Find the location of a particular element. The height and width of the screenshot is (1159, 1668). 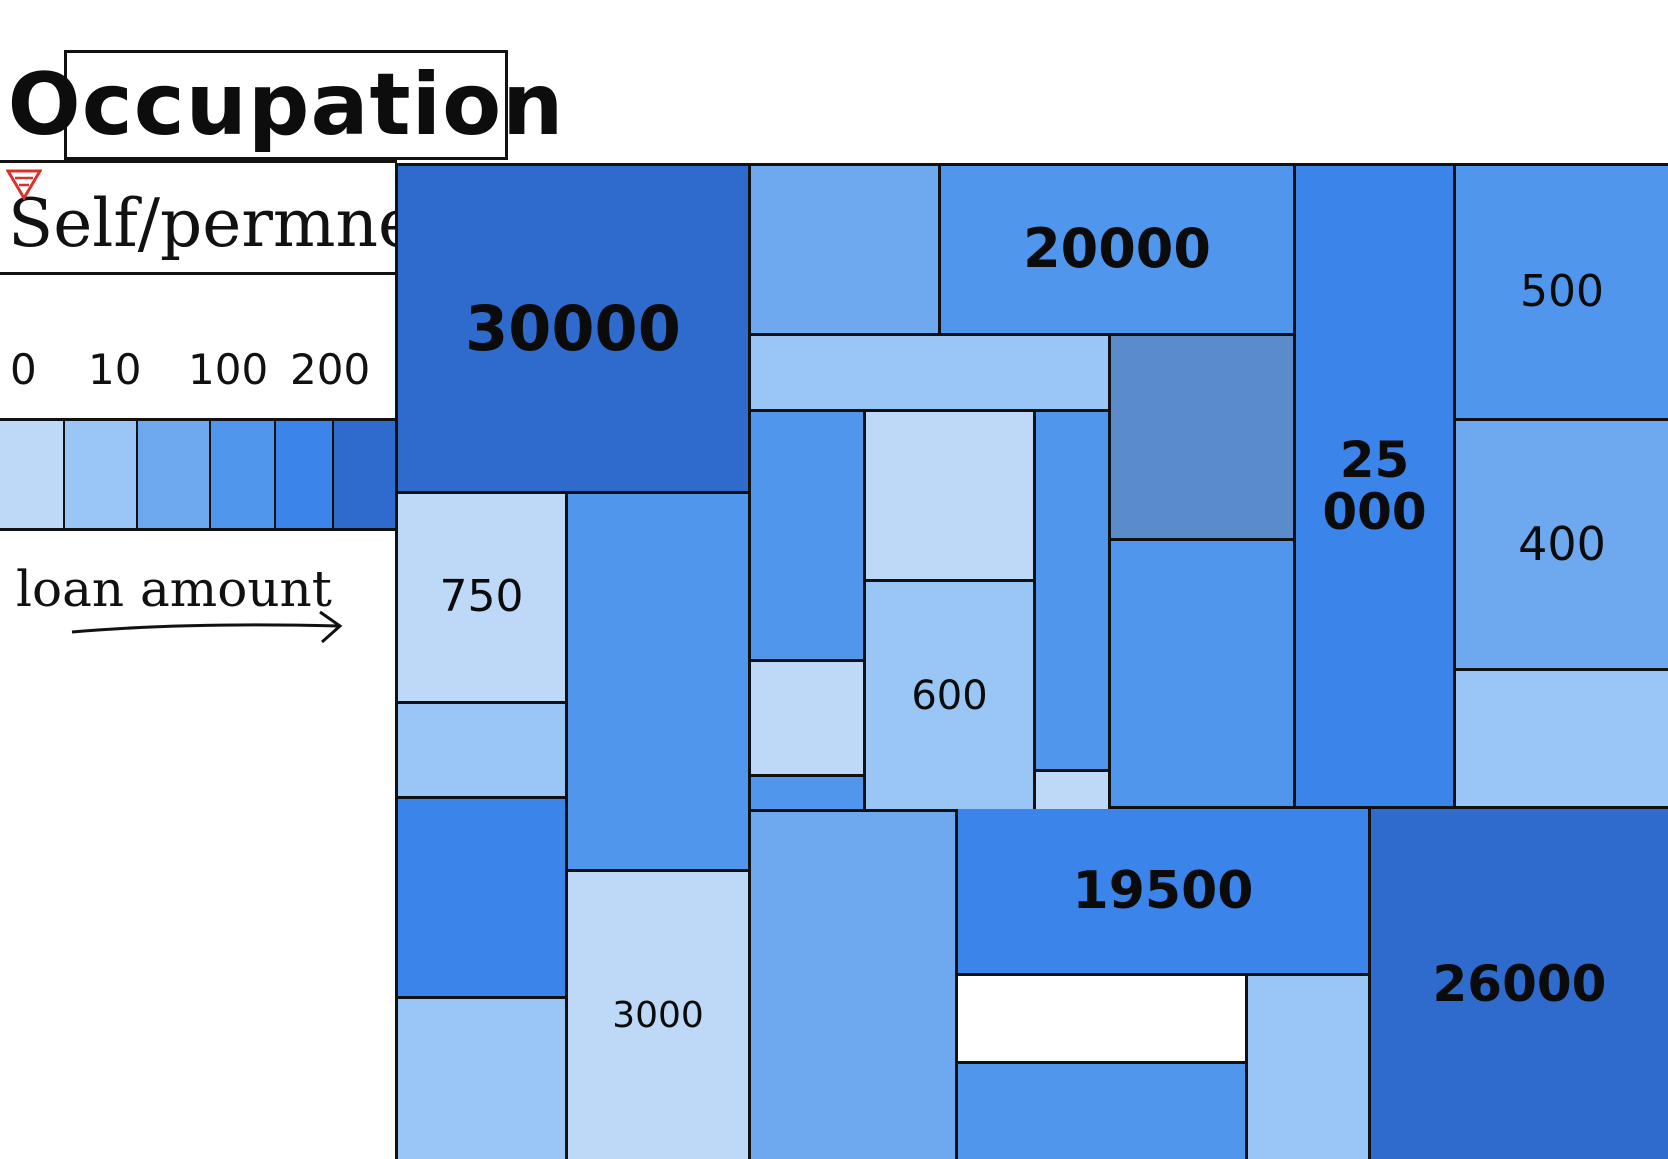

legend-tick: 10 is located at coordinates (115, 369).